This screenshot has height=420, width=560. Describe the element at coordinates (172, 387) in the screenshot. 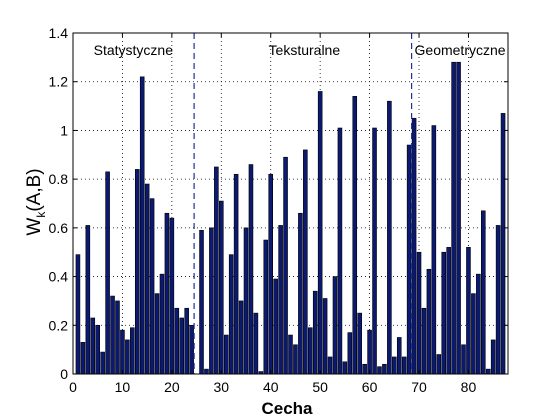

I see `x-tick-label: 20` at that location.